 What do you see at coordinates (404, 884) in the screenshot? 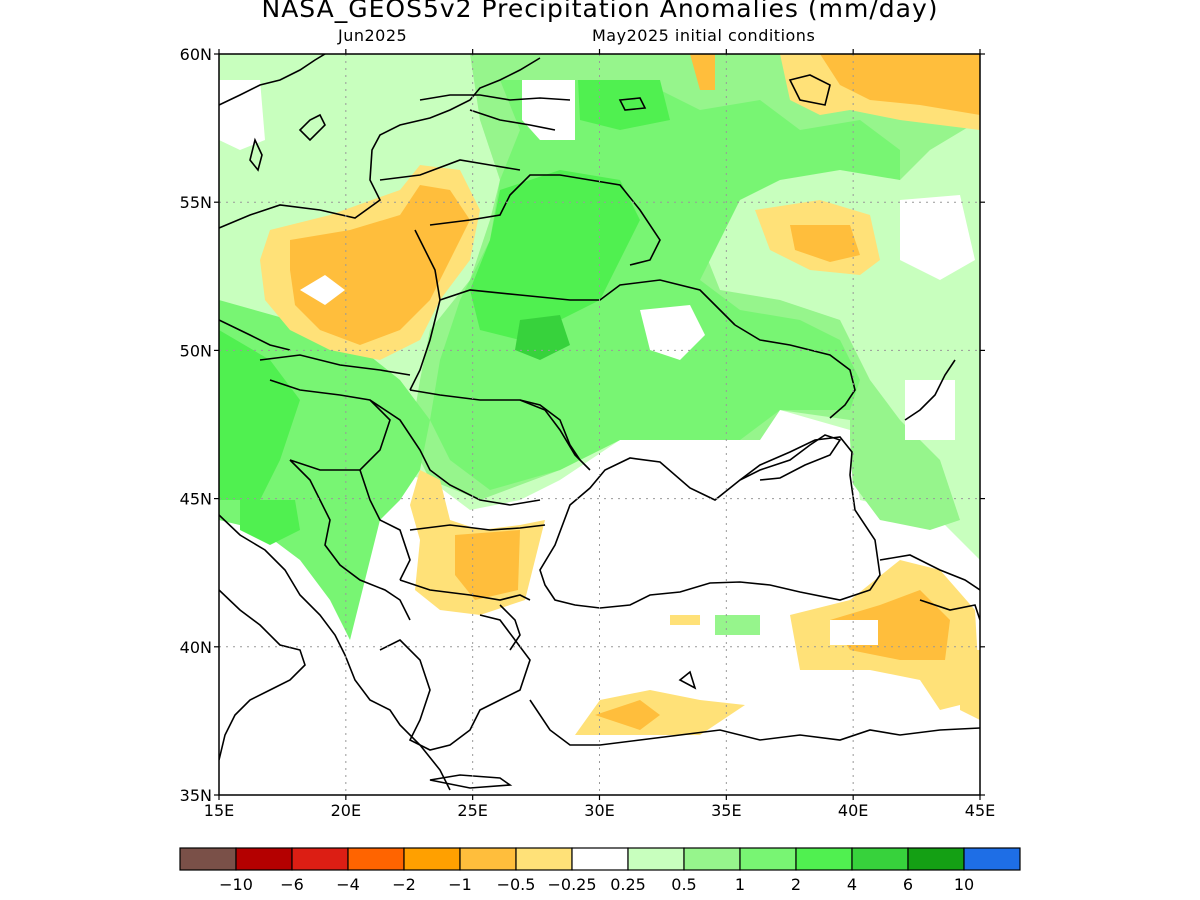
I see `colorbar-label: −2` at bounding box center [404, 884].